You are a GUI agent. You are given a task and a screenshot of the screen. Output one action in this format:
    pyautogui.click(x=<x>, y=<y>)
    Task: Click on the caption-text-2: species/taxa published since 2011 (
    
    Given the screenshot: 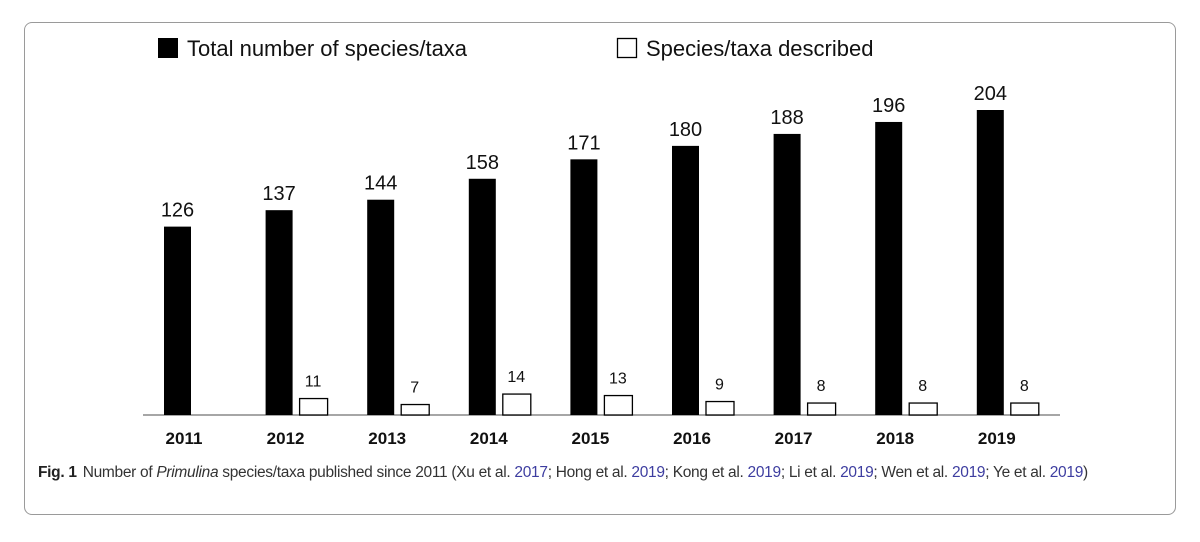 What is the action you would take?
    pyautogui.click(x=337, y=472)
    